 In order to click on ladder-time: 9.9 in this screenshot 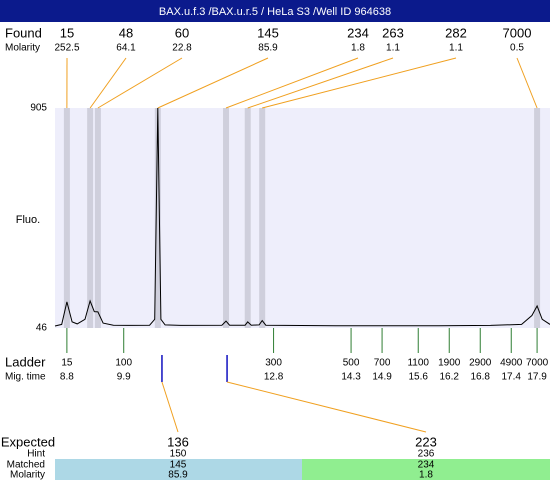, I will do `click(124, 377)`.